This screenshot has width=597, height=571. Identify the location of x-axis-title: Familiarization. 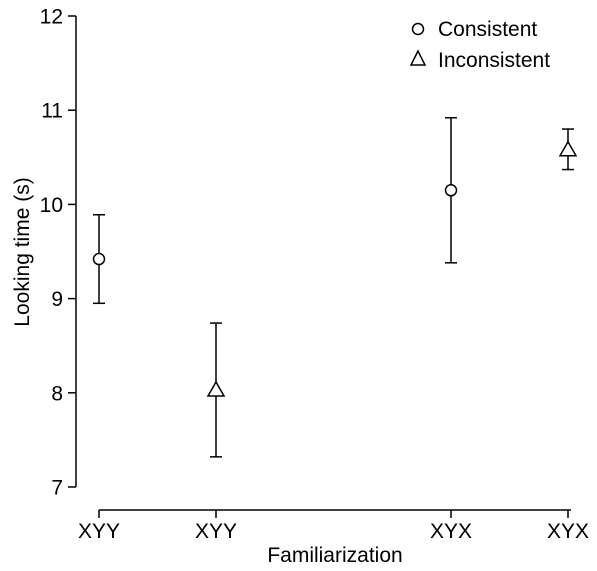
(334, 555).